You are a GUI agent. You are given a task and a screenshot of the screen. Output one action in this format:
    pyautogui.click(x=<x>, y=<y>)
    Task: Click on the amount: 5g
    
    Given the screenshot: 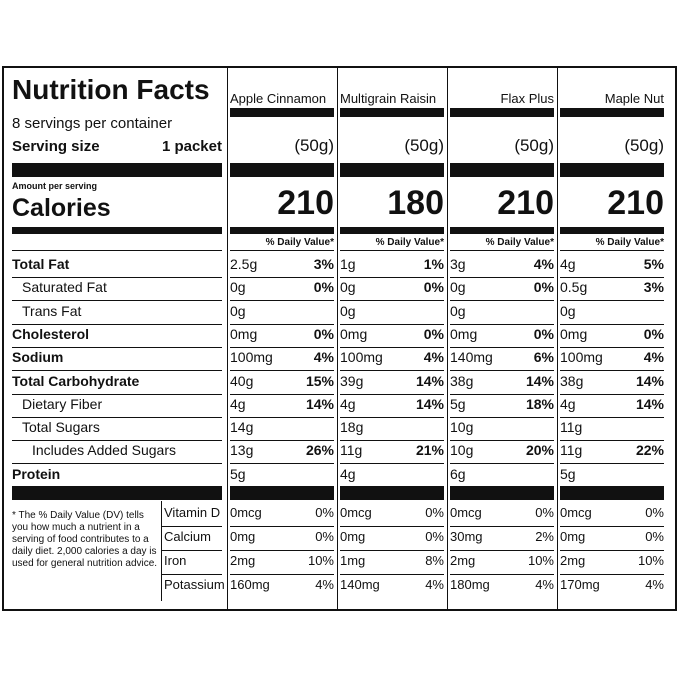 What is the action you would take?
    pyautogui.click(x=238, y=473)
    